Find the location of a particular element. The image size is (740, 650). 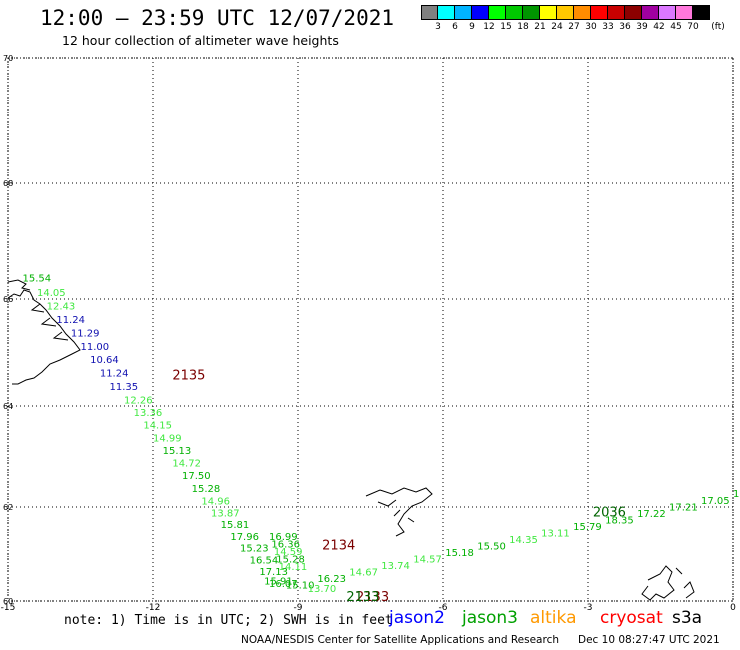

wave-height-value: 14.59 is located at coordinates (288, 552).